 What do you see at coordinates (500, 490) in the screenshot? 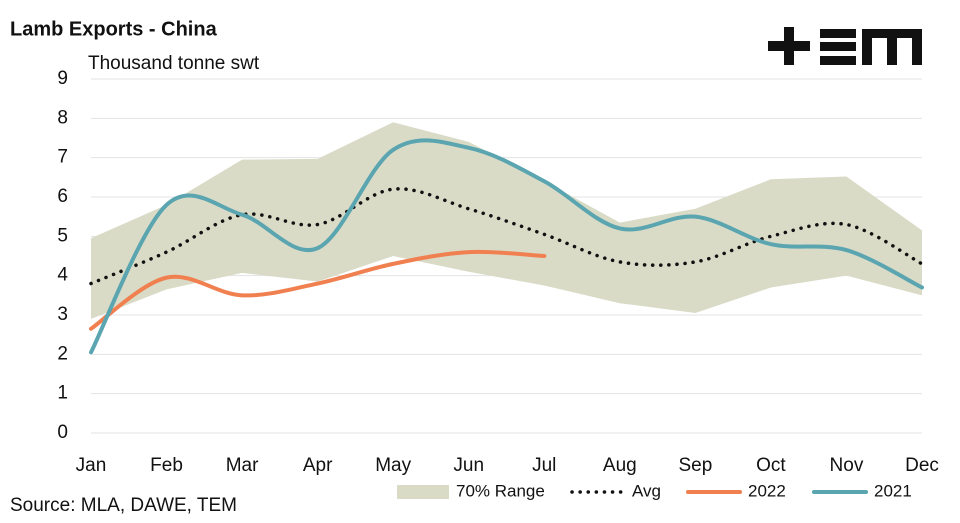
I see `legend-label: 70% Range` at bounding box center [500, 490].